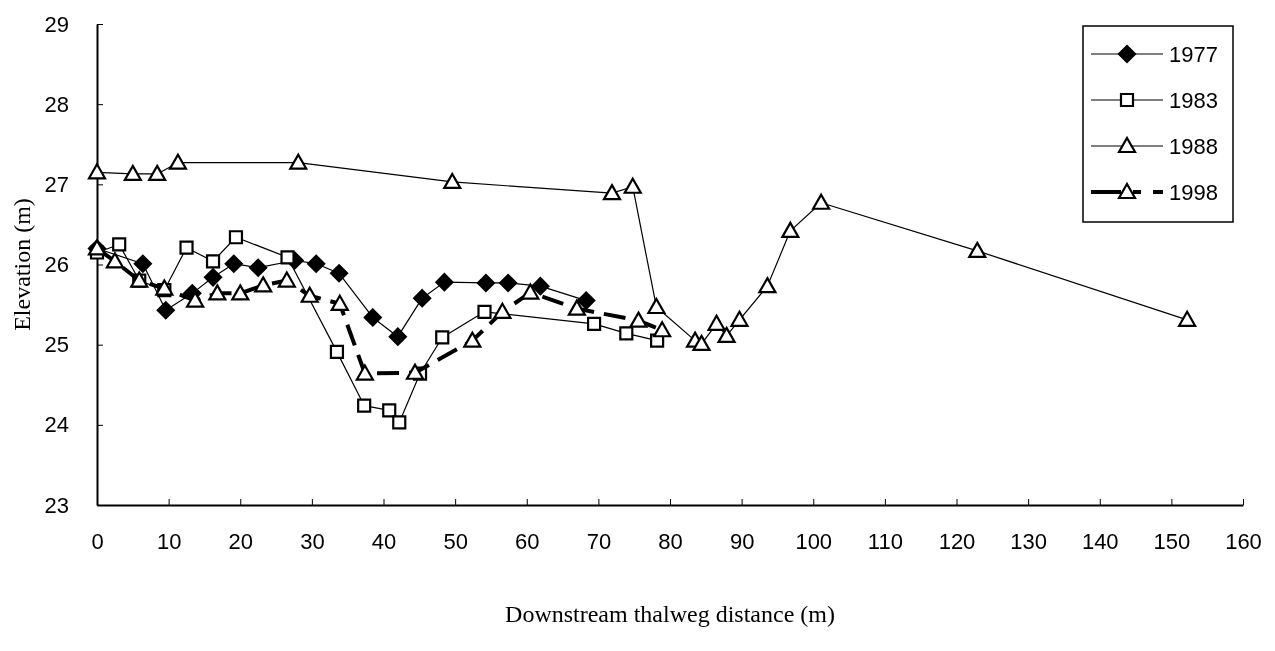  What do you see at coordinates (670, 614) in the screenshot?
I see `x-axis-title: Downstream thalweg distance (m)` at bounding box center [670, 614].